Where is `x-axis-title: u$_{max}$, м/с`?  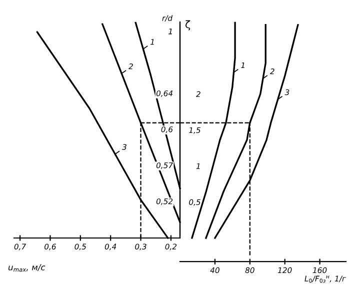
x-axis-title: u$_{max}$, м/с is located at coordinates (27, 268).